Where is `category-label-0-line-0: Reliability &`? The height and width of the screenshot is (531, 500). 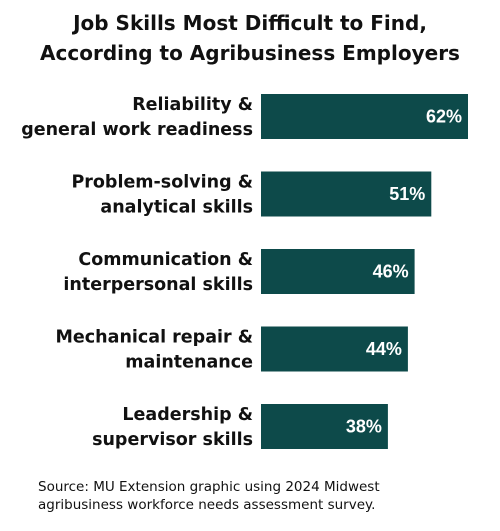 category-label-0-line-0: Reliability & is located at coordinates (192, 105).